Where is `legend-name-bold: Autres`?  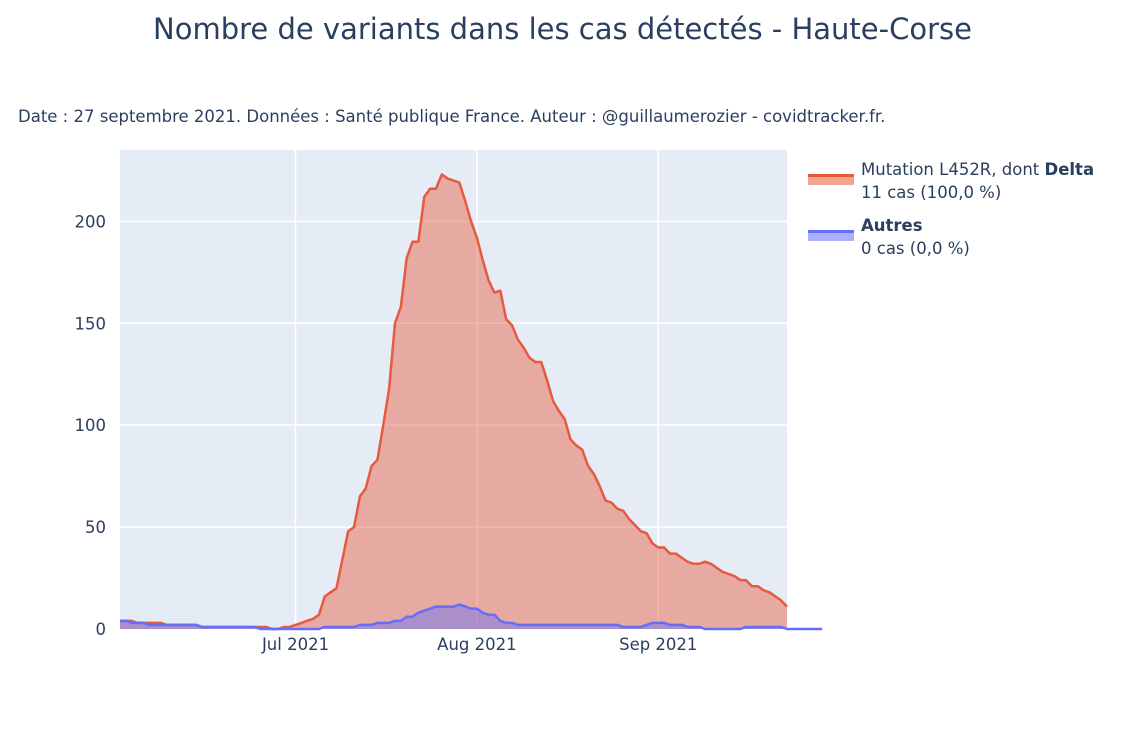 legend-name-bold: Autres is located at coordinates (892, 225).